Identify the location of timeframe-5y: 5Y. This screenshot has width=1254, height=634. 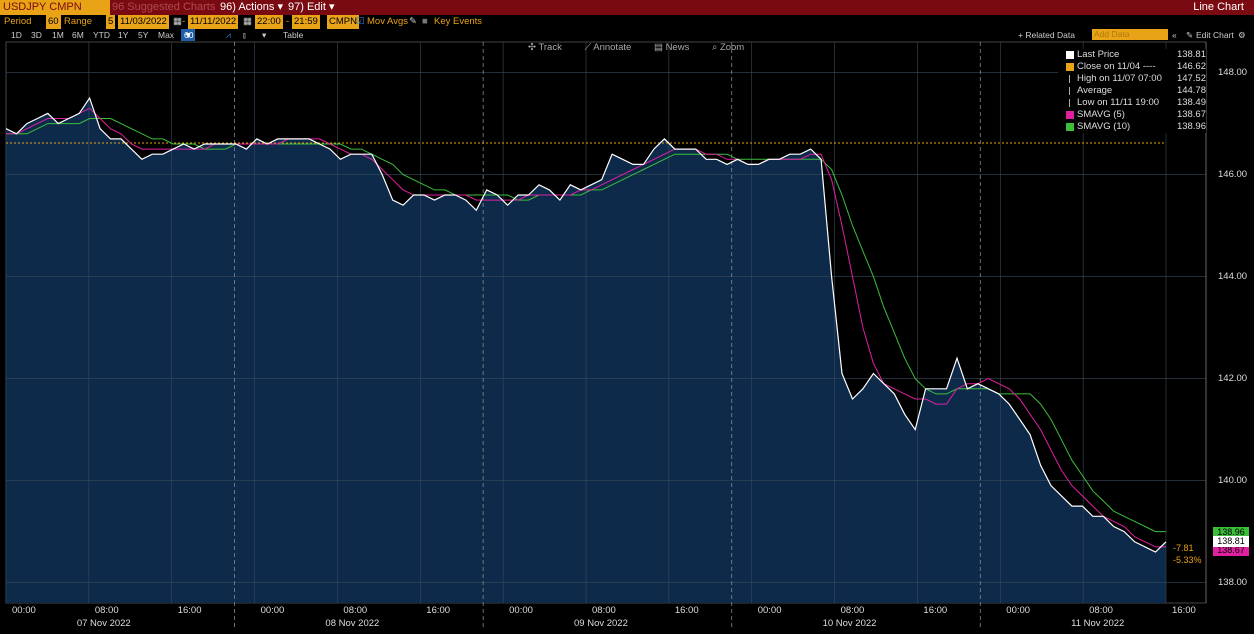
(143, 35).